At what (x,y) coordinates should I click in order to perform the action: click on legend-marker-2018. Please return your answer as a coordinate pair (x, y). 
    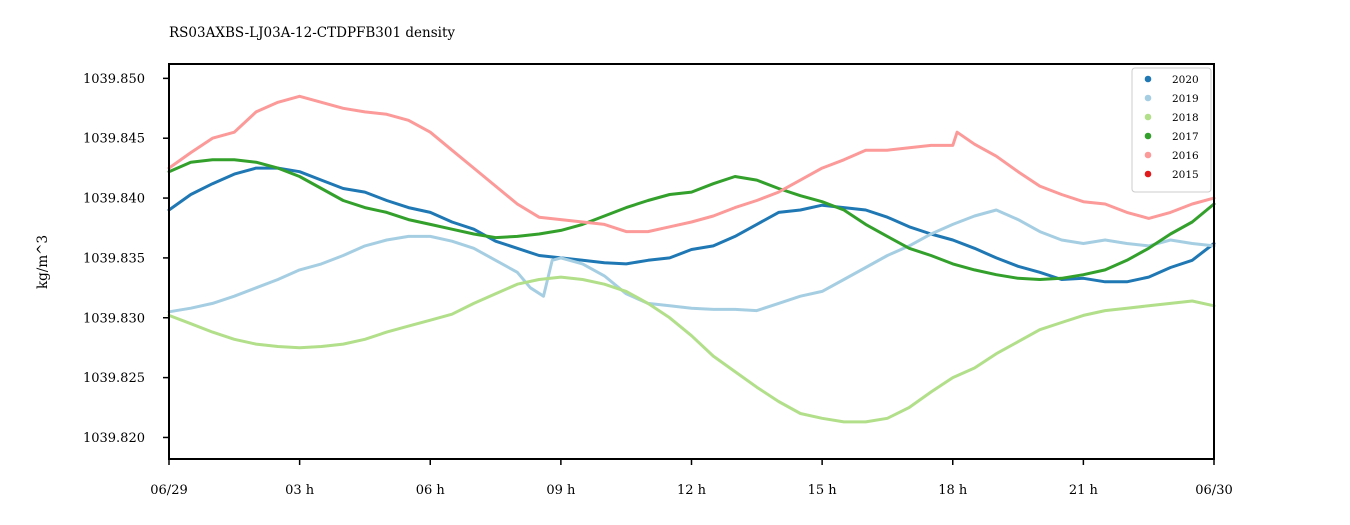
    Looking at the image, I should click on (1148, 117).